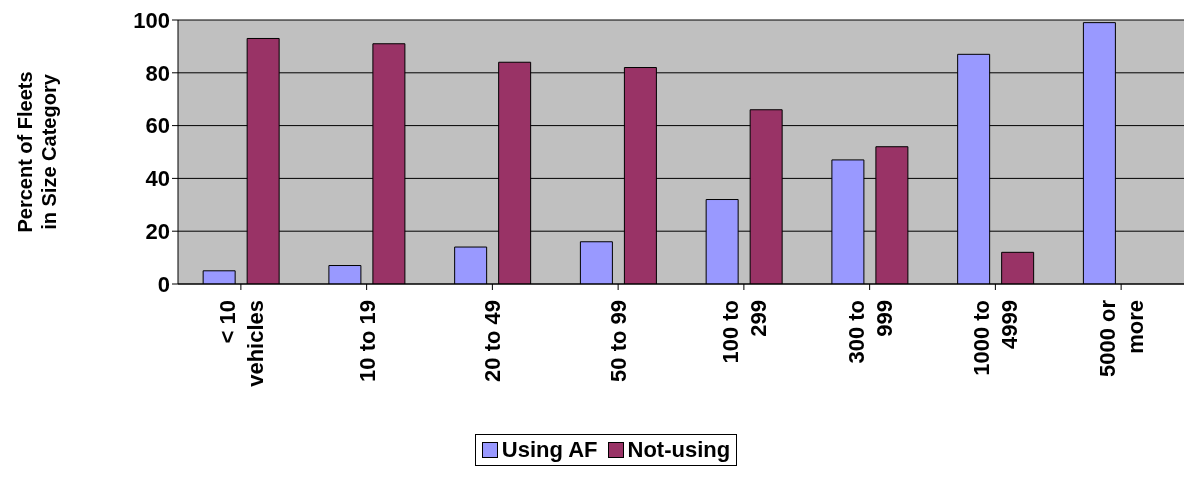 The image size is (1193, 477). Describe the element at coordinates (241, 343) in the screenshot. I see `x-tick-label: < 10 vehicles` at that location.